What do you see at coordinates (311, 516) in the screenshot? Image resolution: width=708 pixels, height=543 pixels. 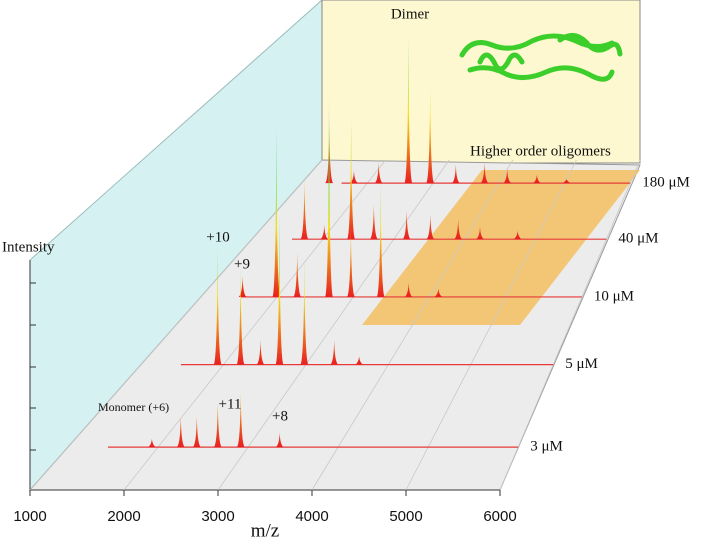 I see `x-tick-label: 4000` at bounding box center [311, 516].